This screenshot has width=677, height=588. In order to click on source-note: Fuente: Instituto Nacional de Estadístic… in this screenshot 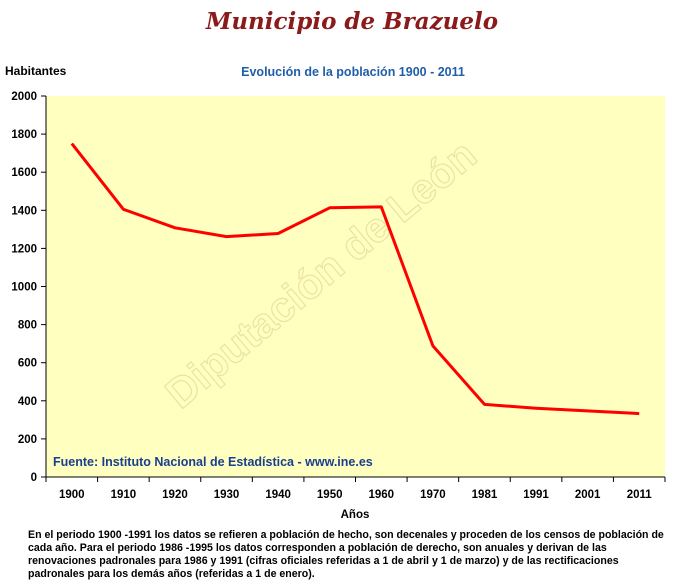, I will do `click(213, 462)`.